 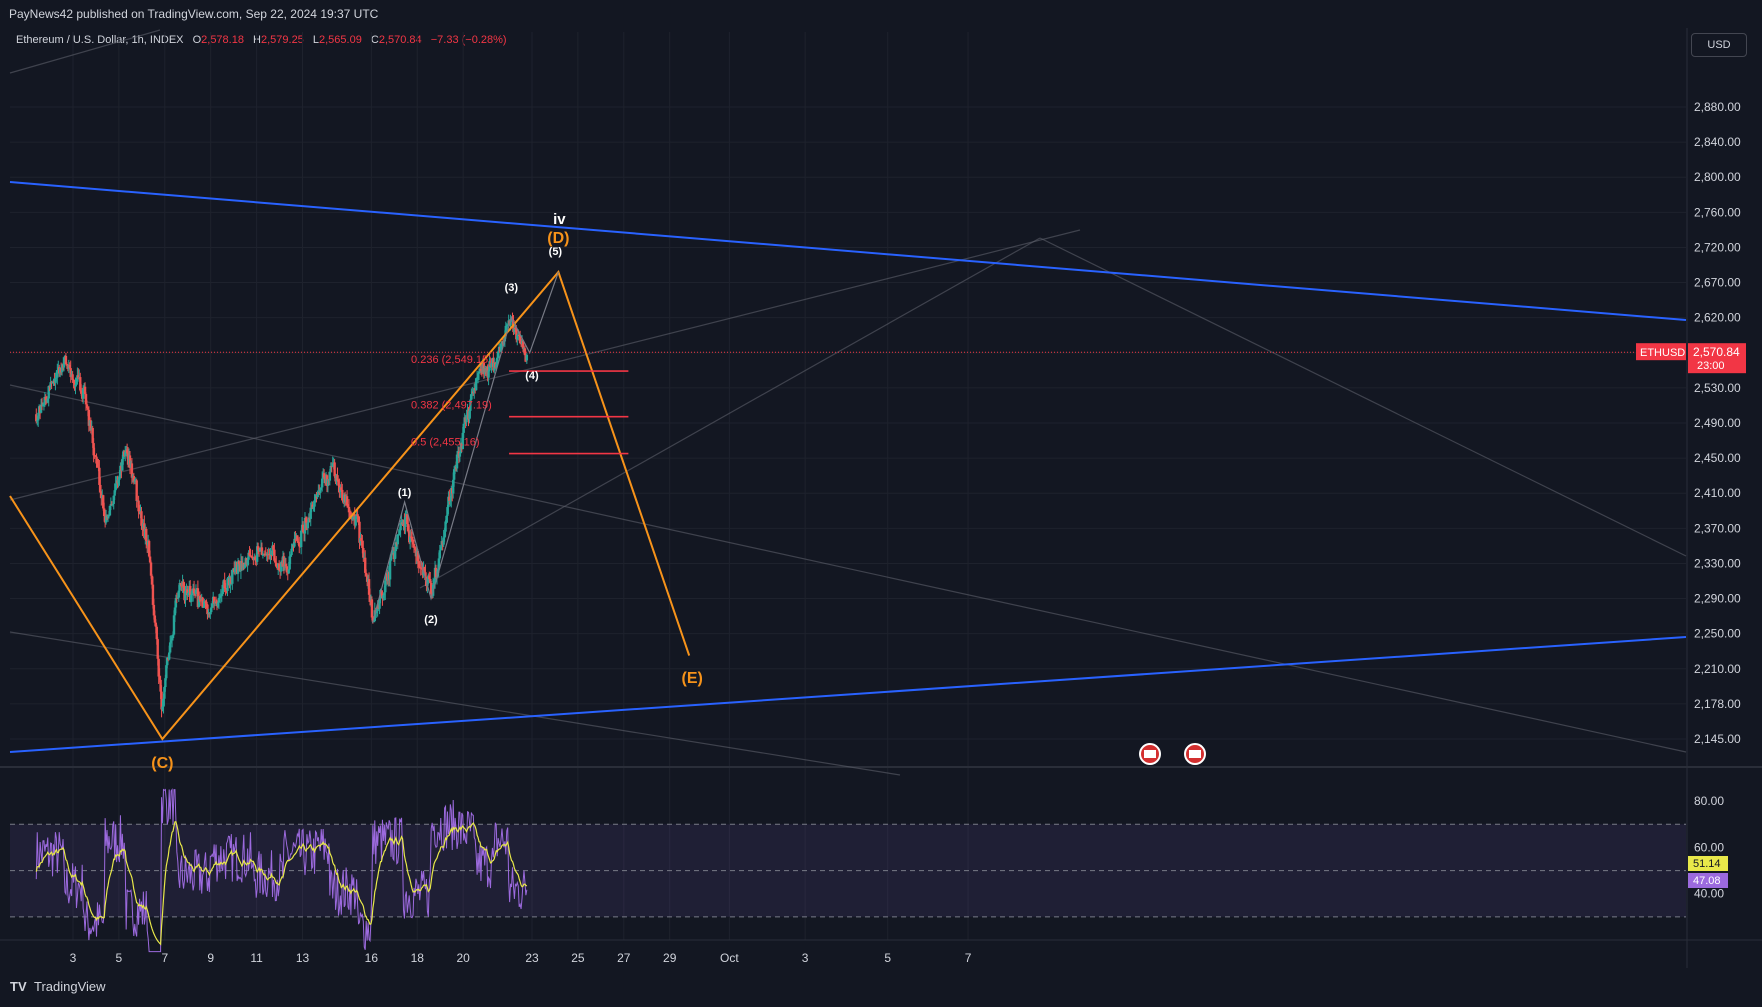 I want to click on wave-label-minor: (1), so click(x=405, y=493).